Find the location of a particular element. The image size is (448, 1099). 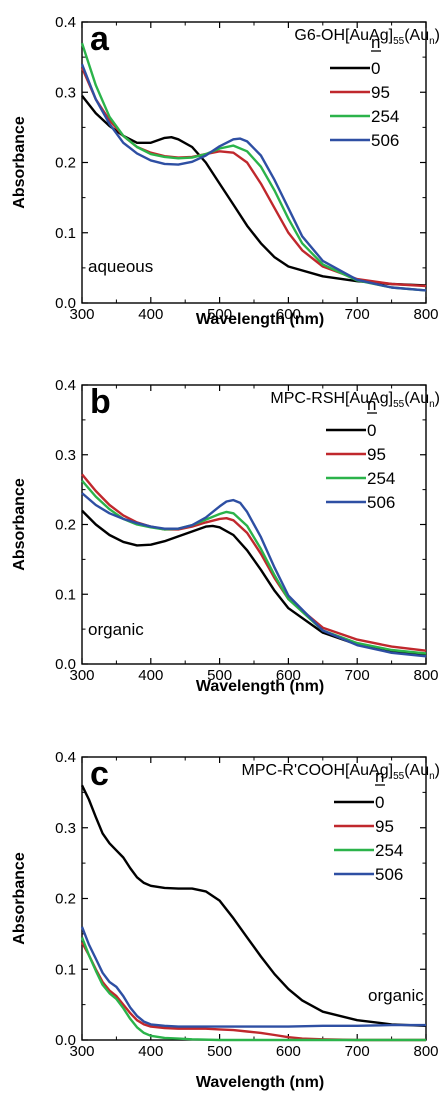

chart-title: MPC-RSH[AuAg]55(Aun) is located at coordinates (355, 400).